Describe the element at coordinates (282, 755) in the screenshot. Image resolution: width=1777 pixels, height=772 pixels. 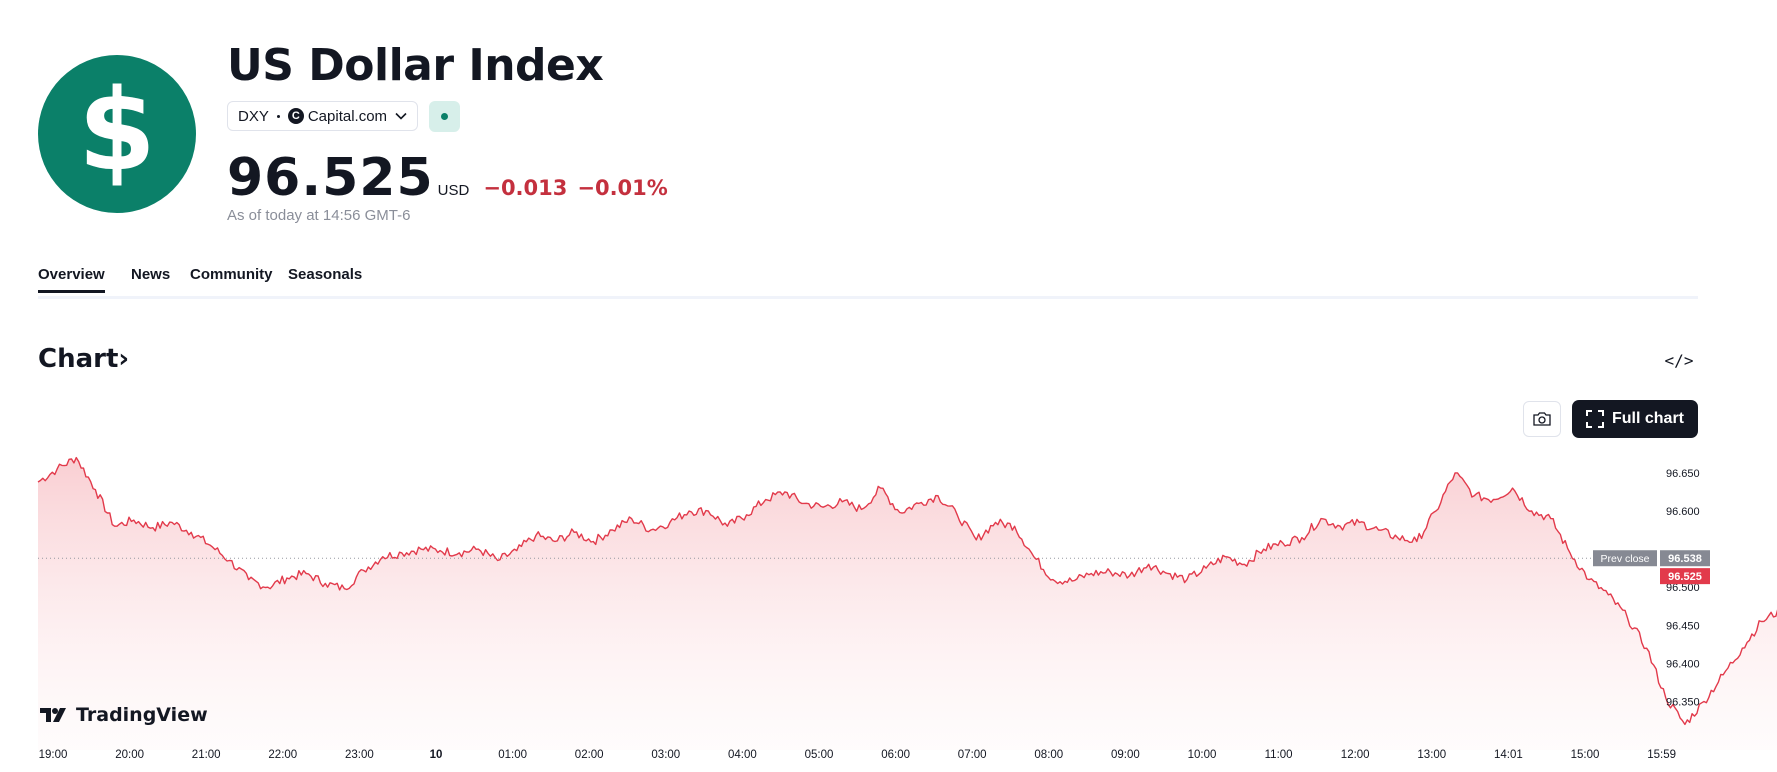
I see `x-tick-label: 22:00` at that location.